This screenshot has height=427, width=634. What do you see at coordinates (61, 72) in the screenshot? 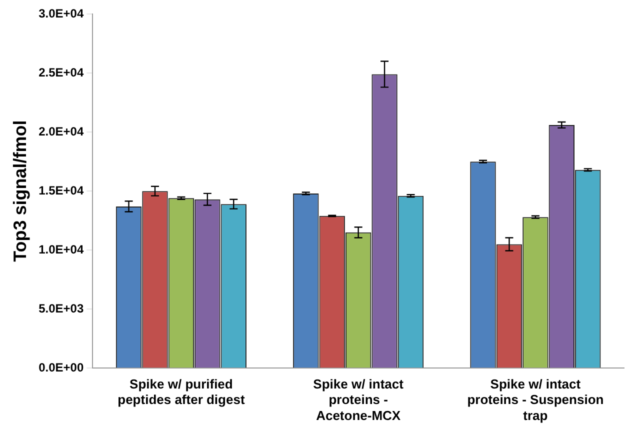
I see `y-tick-label: 2.5E+04` at bounding box center [61, 72].